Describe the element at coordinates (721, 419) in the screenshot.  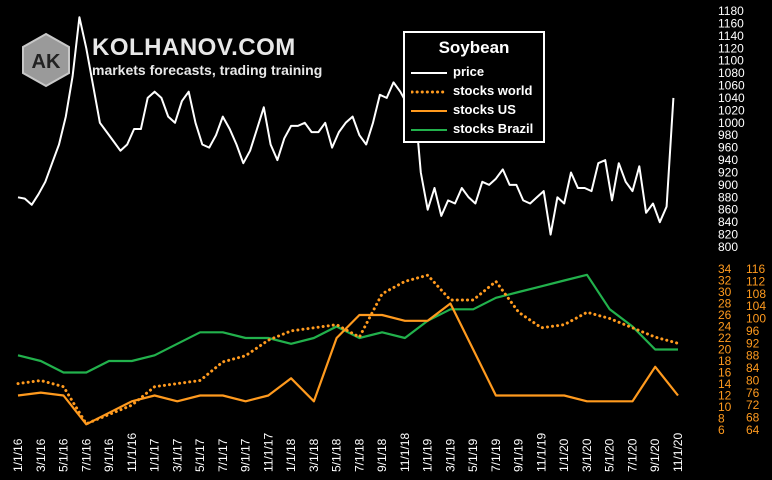
I see `stocks-left-tick-label: 8` at that location.